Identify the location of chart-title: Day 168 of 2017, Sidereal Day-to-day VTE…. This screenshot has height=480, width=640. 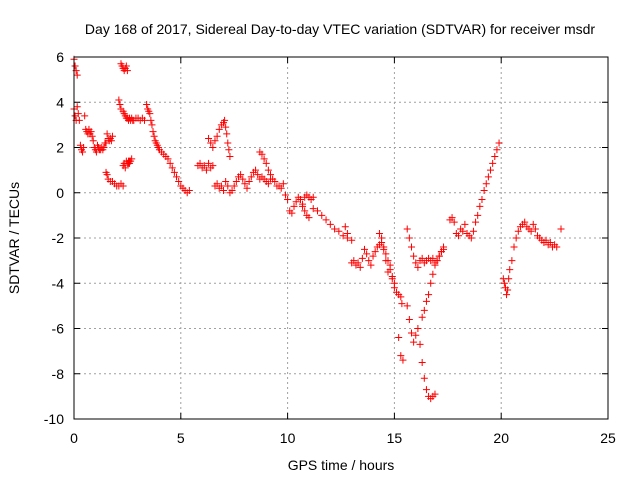
(340, 29).